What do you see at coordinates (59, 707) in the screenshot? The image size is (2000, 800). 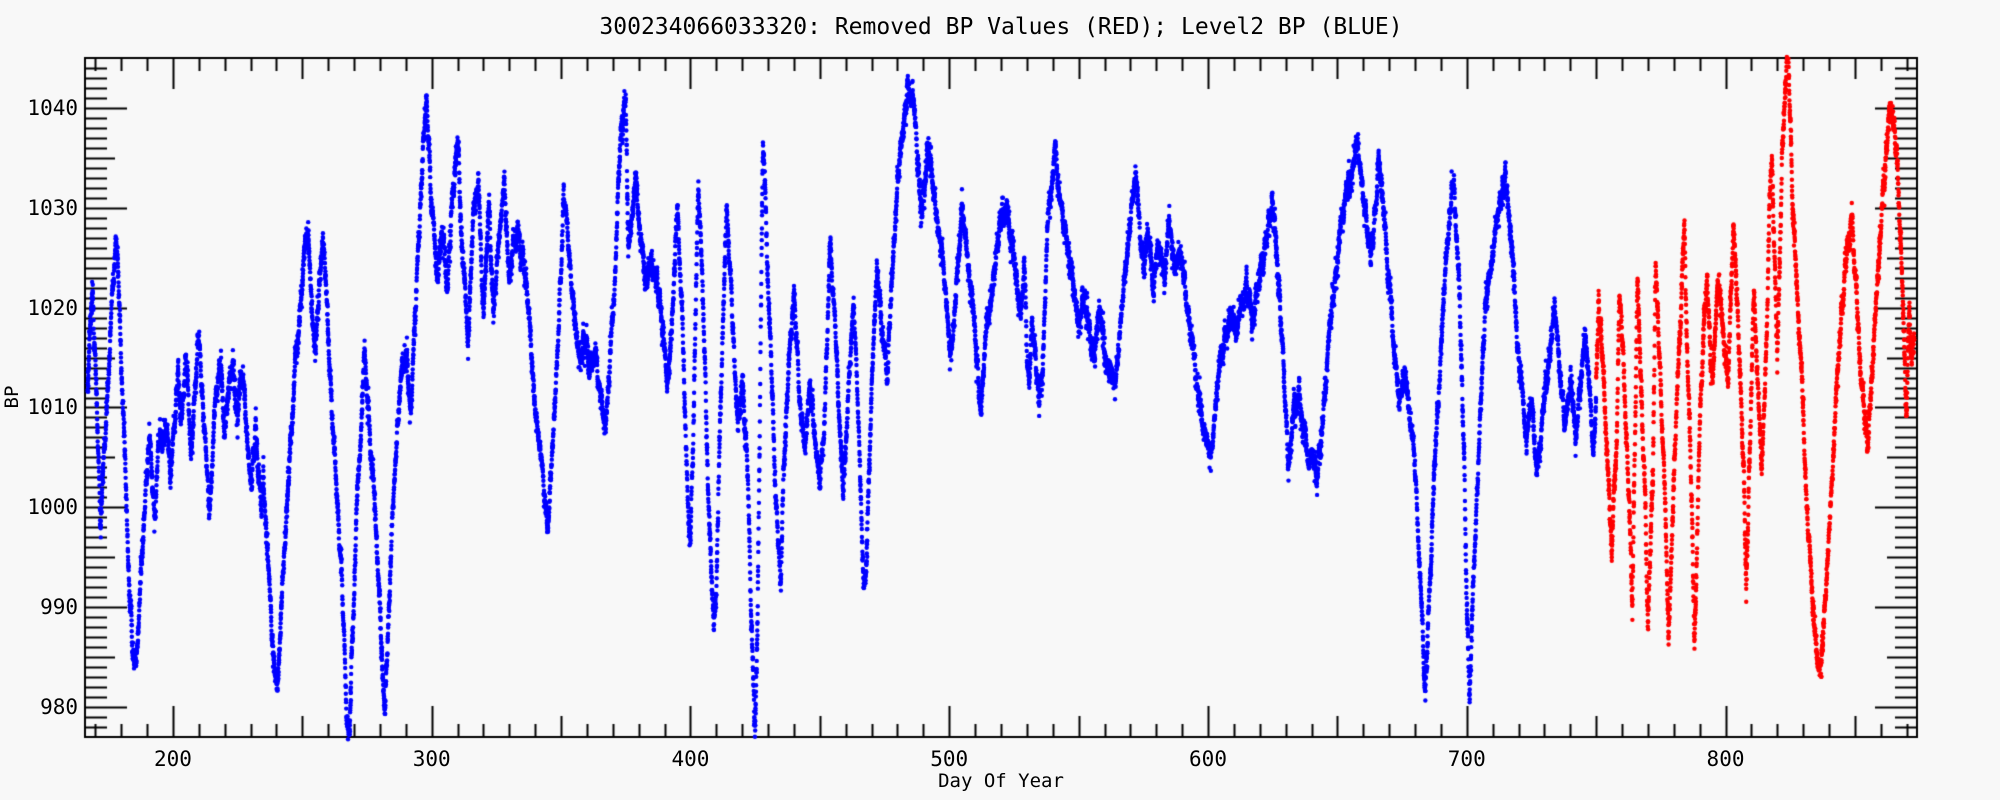 I see `y-tick-label: 980` at bounding box center [59, 707].